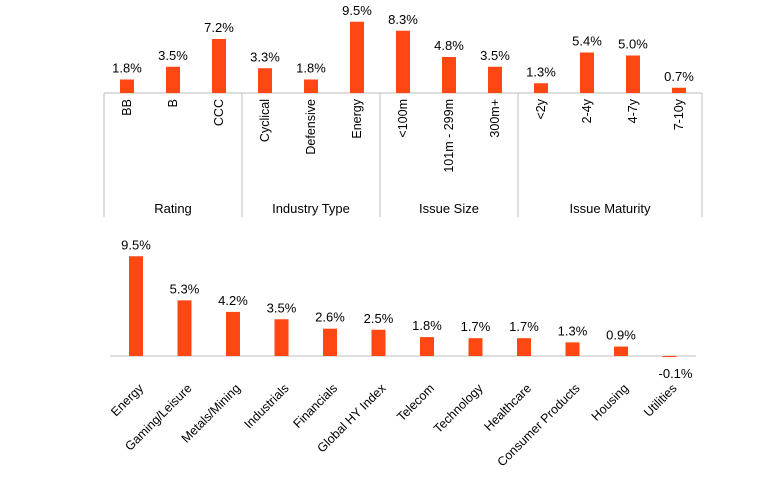 This screenshot has height=492, width=780. I want to click on tick-label-300m: 300m+, so click(495, 118).